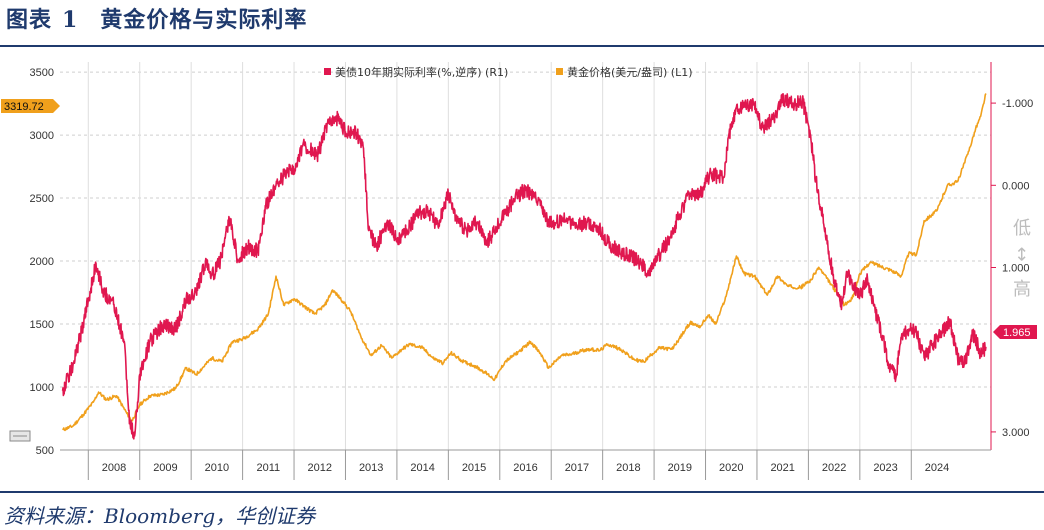 This screenshot has height=530, width=1044. Describe the element at coordinates (20, 436) in the screenshot. I see `chart-corner-icon` at that location.